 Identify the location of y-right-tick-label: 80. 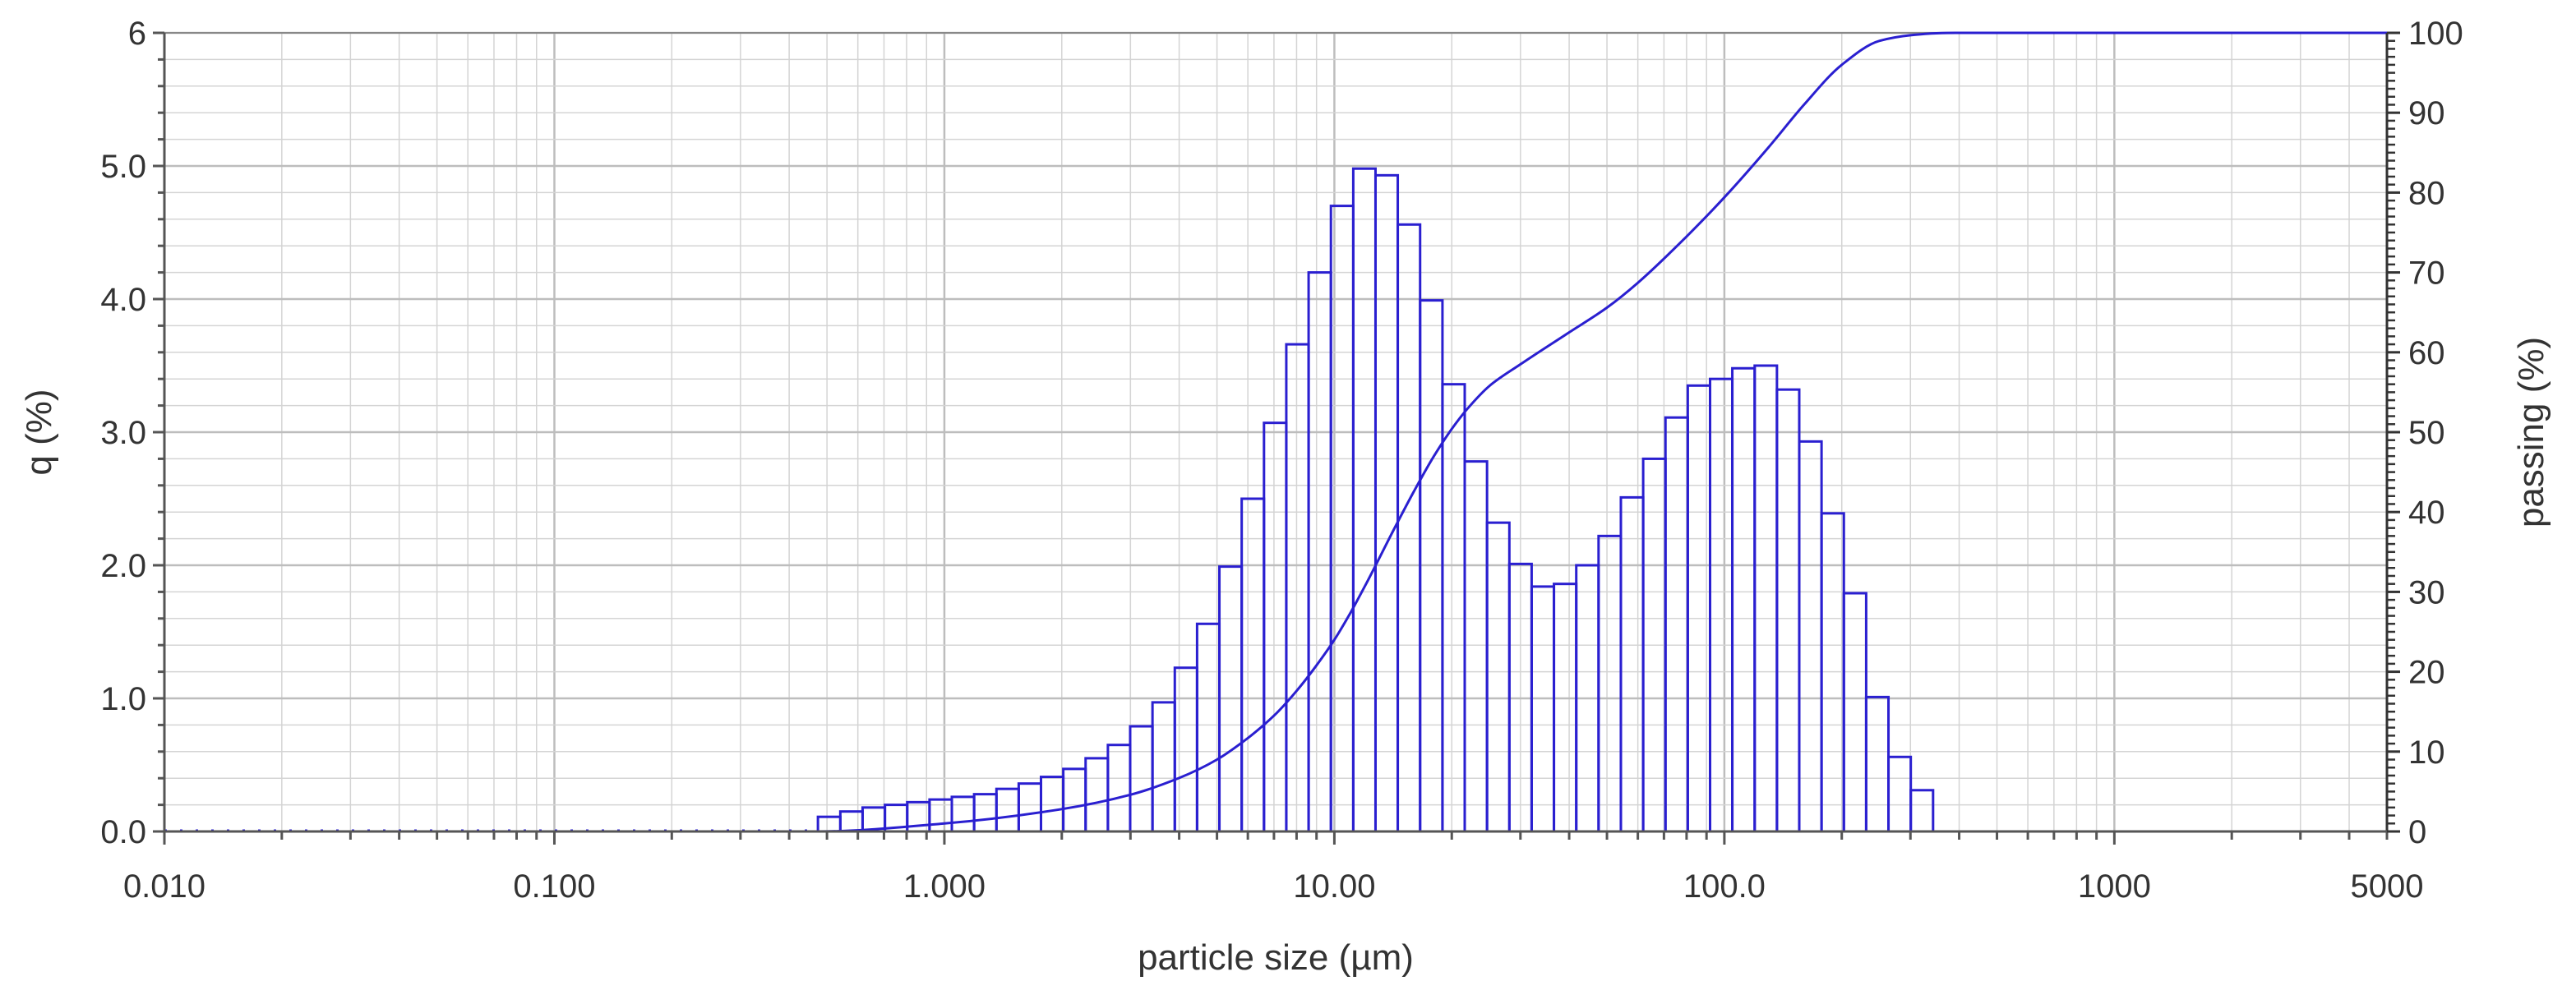
(2426, 193).